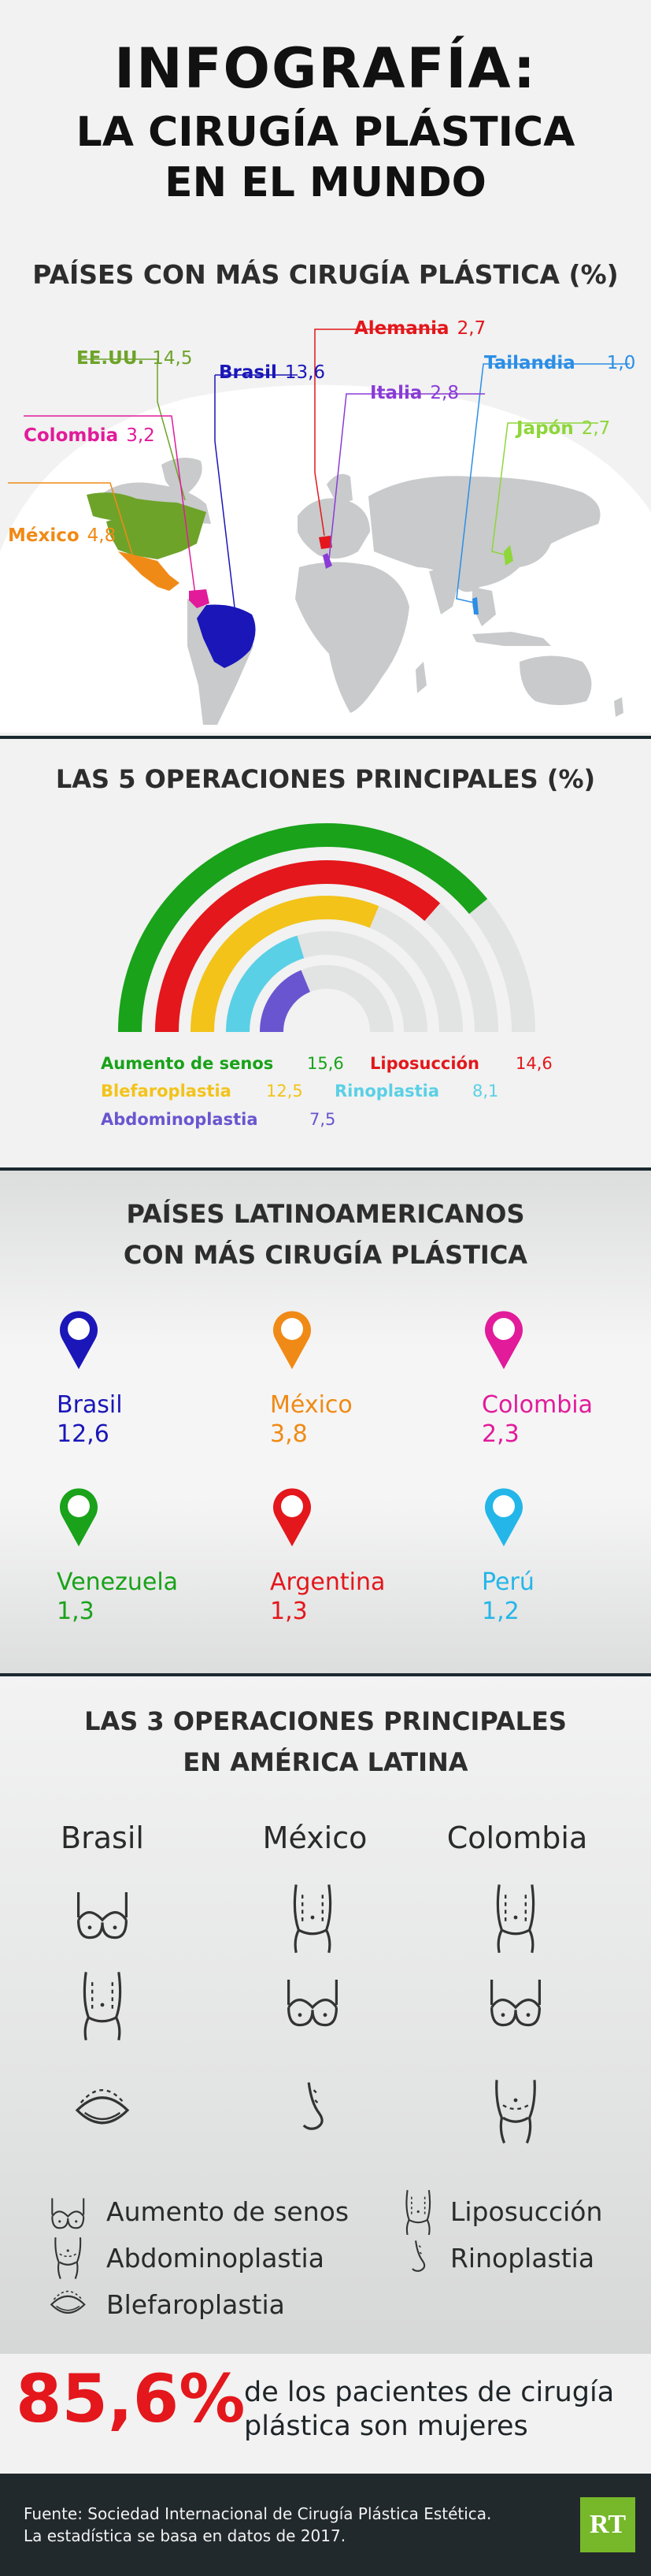 This screenshot has width=651, height=2576. I want to click on top5-heading: LAS 5 OPERACIONES PRINCIPALES (%), so click(325, 779).